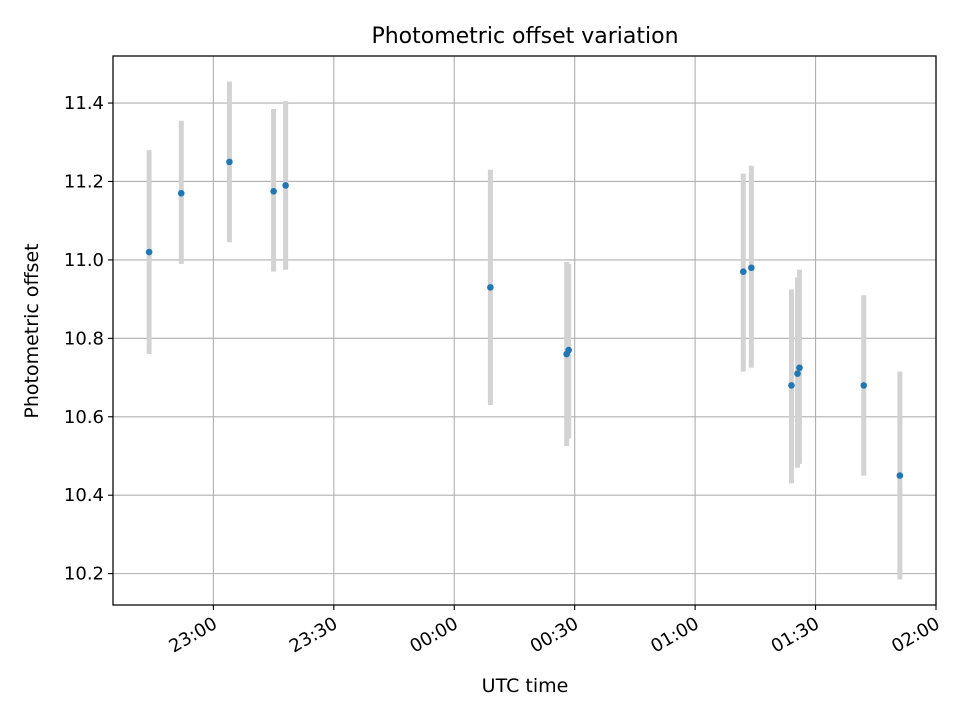 The image size is (960, 720). What do you see at coordinates (84, 103) in the screenshot?
I see `y-tick-label: 11.4` at bounding box center [84, 103].